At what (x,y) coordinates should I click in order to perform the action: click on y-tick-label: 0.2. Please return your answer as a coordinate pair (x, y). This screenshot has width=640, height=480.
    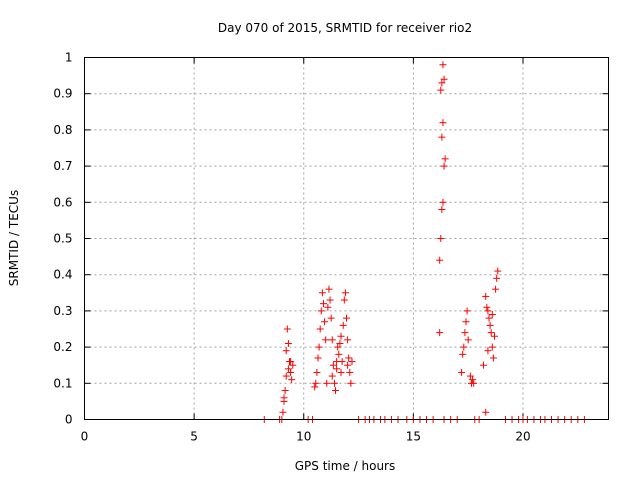
    Looking at the image, I should click on (62, 347).